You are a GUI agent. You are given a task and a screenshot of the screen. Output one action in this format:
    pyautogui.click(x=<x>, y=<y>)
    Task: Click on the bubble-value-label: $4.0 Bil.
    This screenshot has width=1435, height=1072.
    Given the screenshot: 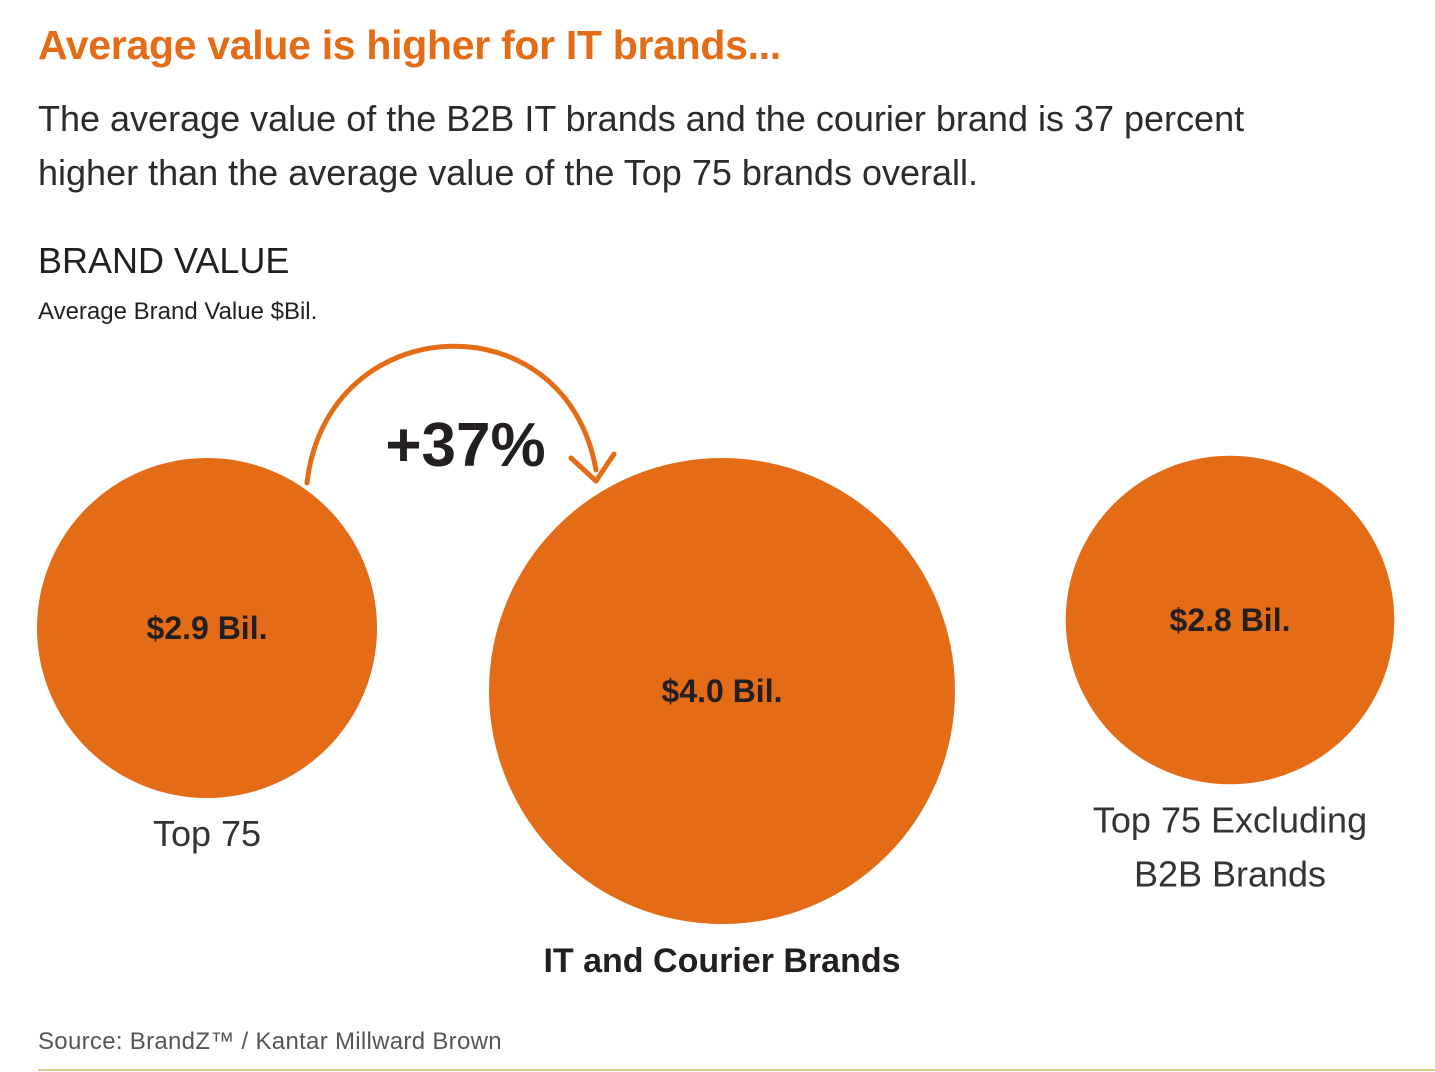 What is the action you would take?
    pyautogui.click(x=722, y=691)
    